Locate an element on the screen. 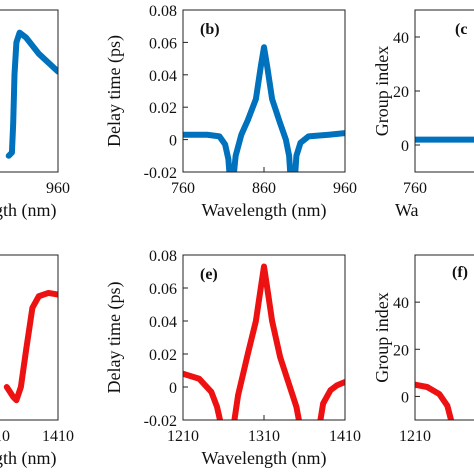  panel: 1310 1410 Wavelength (nm) is located at coordinates (37, 361).